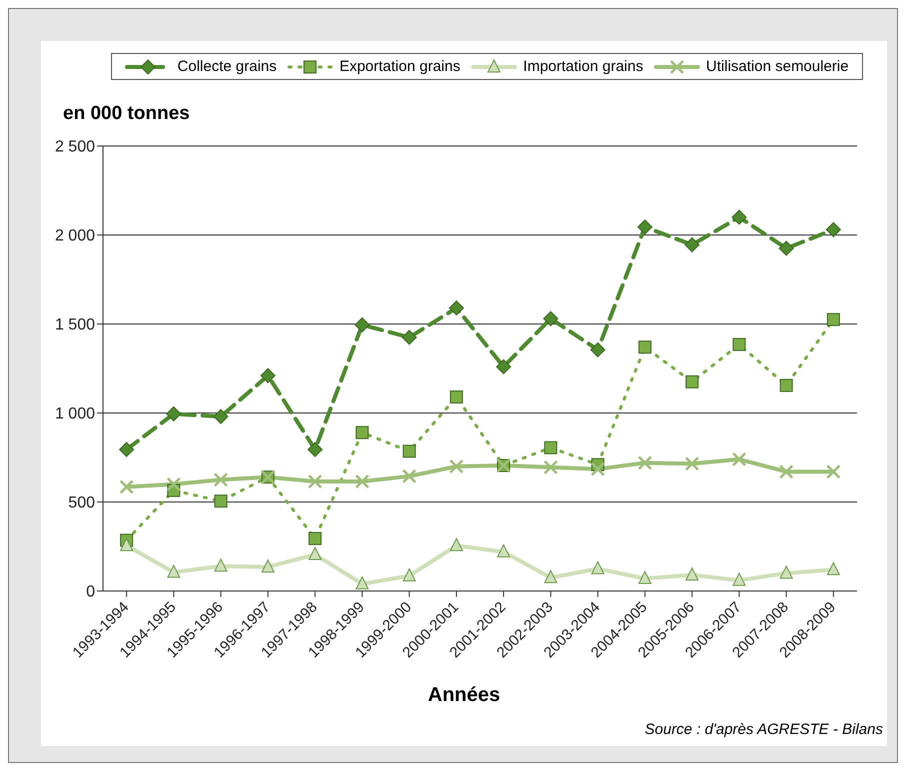  I want to click on legend-label: Importation grains, so click(583, 66).